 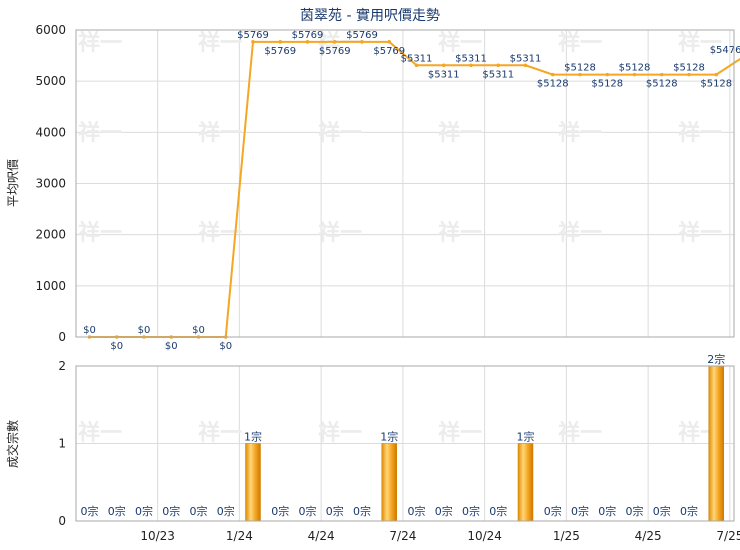 What do you see at coordinates (50, 235) in the screenshot?
I see `line-y-tick-label: 2000` at bounding box center [50, 235].